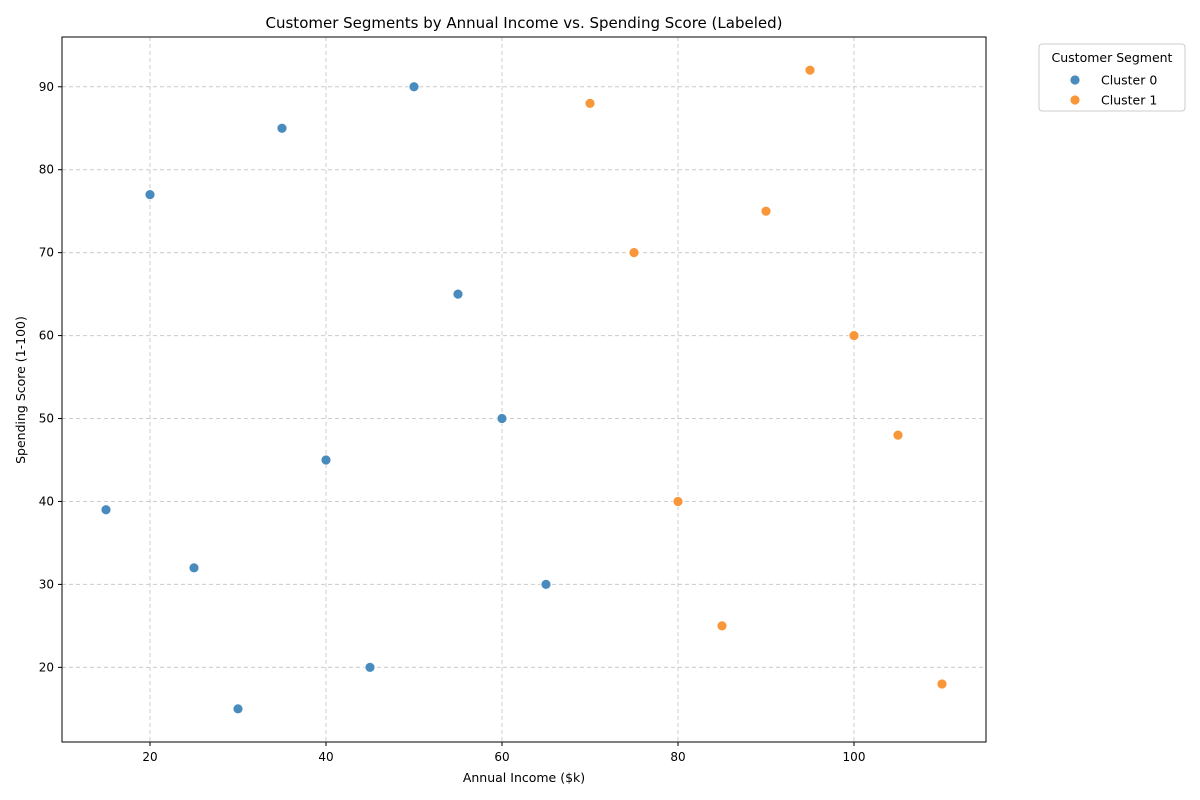  What do you see at coordinates (1129, 100) in the screenshot?
I see `legend-label-cluster-1: Cluster 1` at bounding box center [1129, 100].